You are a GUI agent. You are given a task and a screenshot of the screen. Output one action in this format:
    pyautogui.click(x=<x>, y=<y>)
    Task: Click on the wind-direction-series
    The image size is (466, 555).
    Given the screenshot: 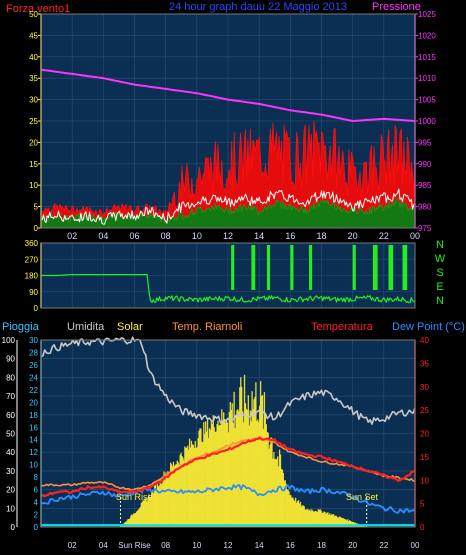 What is the action you would take?
    pyautogui.click(x=228, y=274)
    